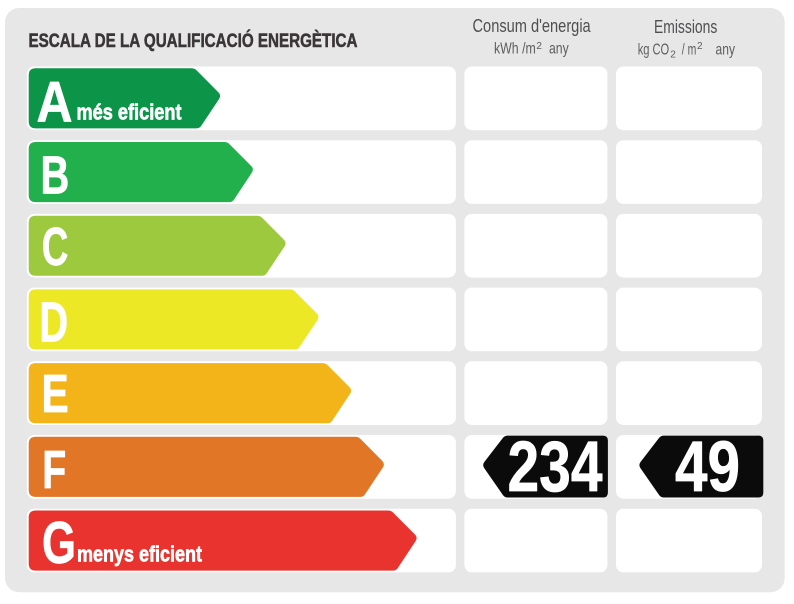  Describe the element at coordinates (55, 247) in the screenshot. I see `svg-text: C` at that location.